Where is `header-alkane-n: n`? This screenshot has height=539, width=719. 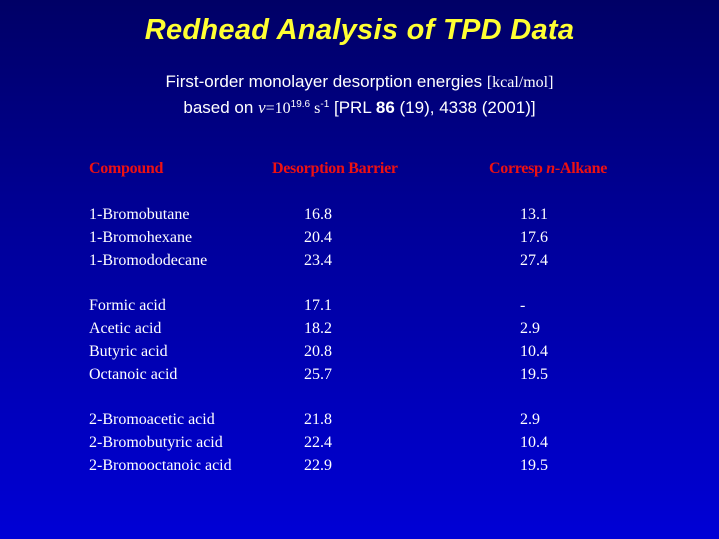
header-alkane-n: n is located at coordinates (550, 168).